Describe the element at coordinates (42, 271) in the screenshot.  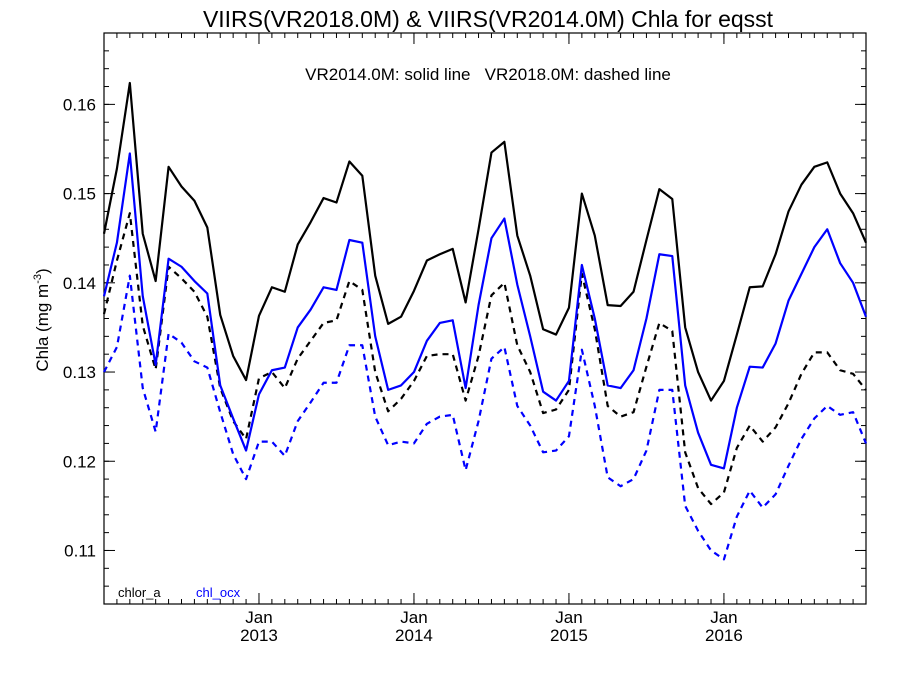
I see `y-label-close: )` at that location.